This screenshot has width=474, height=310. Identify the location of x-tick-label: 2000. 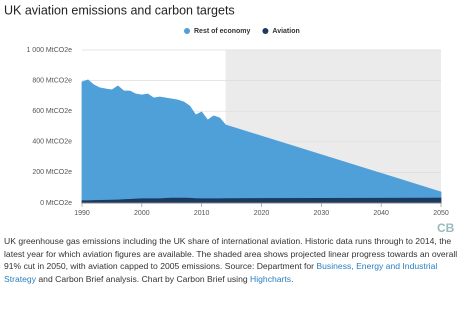
(142, 213).